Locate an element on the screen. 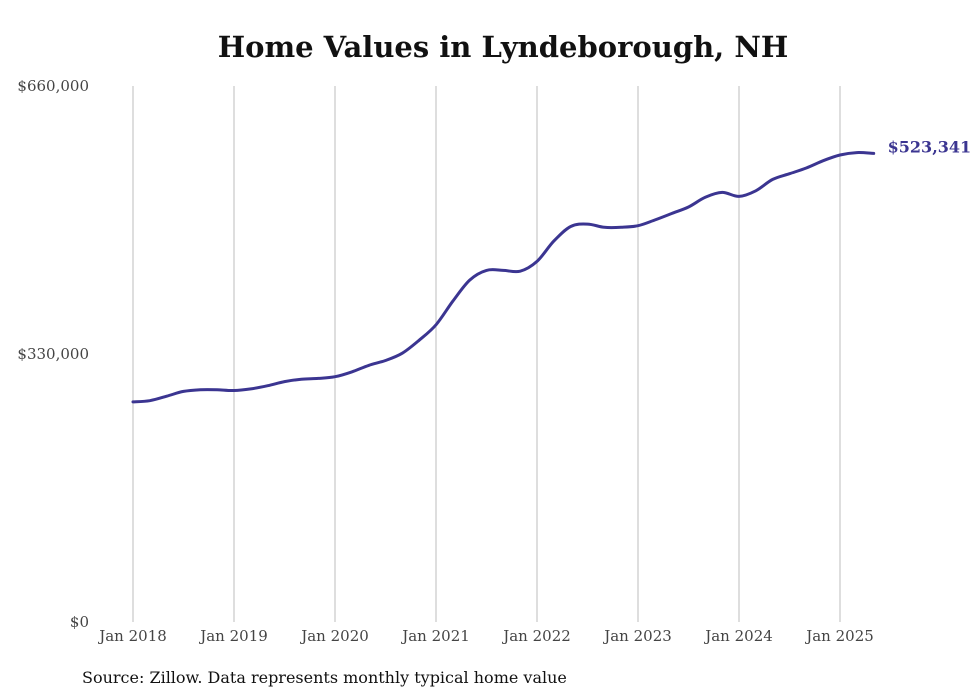  x-tick-label: Jan 2018 is located at coordinates (132, 636).